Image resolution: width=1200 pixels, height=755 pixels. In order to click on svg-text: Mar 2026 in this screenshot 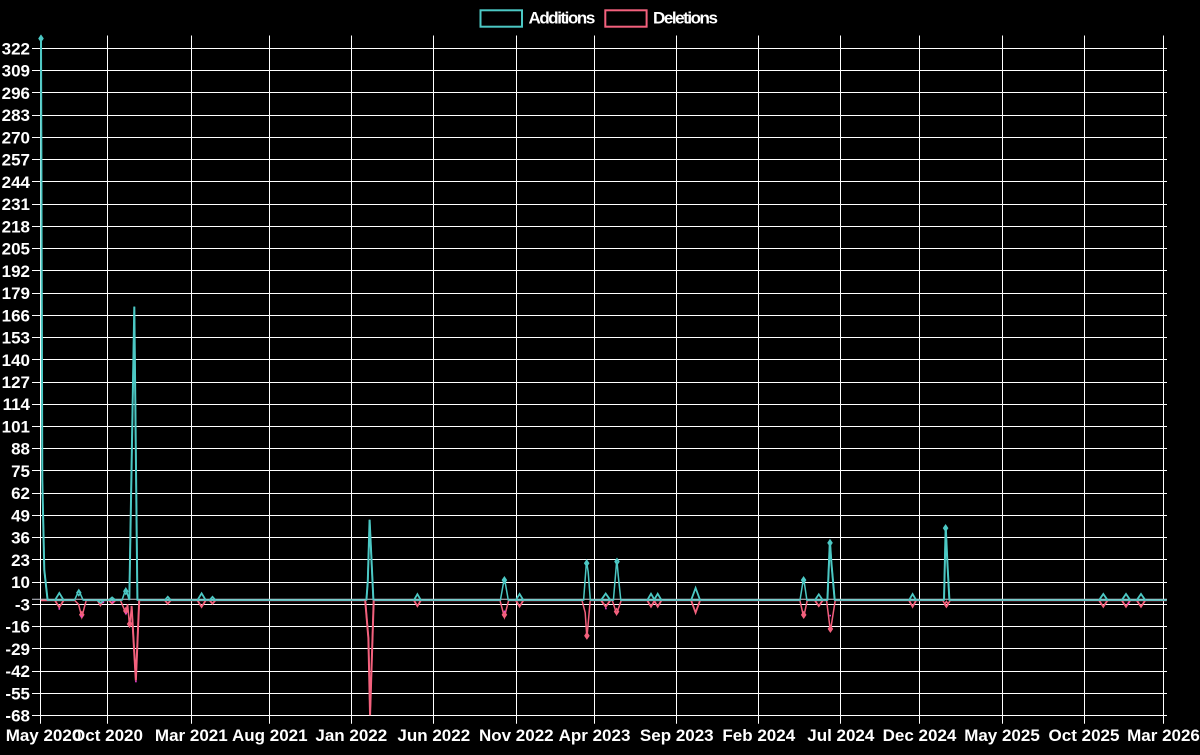, I will do `click(1163, 735)`.